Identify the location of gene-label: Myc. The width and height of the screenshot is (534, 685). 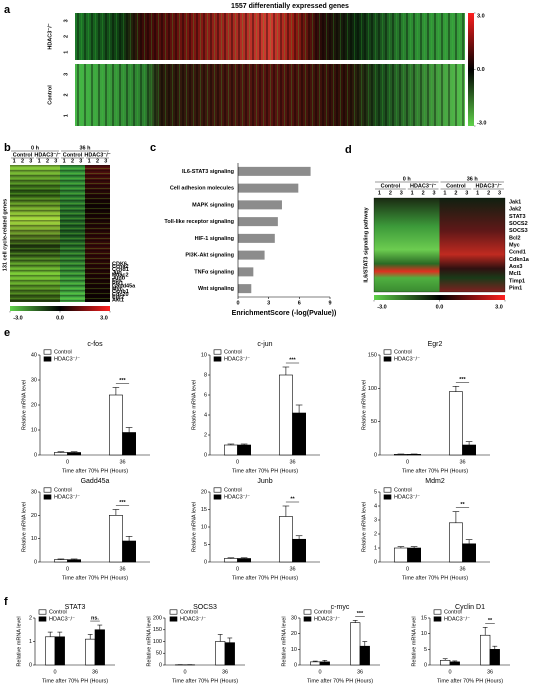
(117, 289).